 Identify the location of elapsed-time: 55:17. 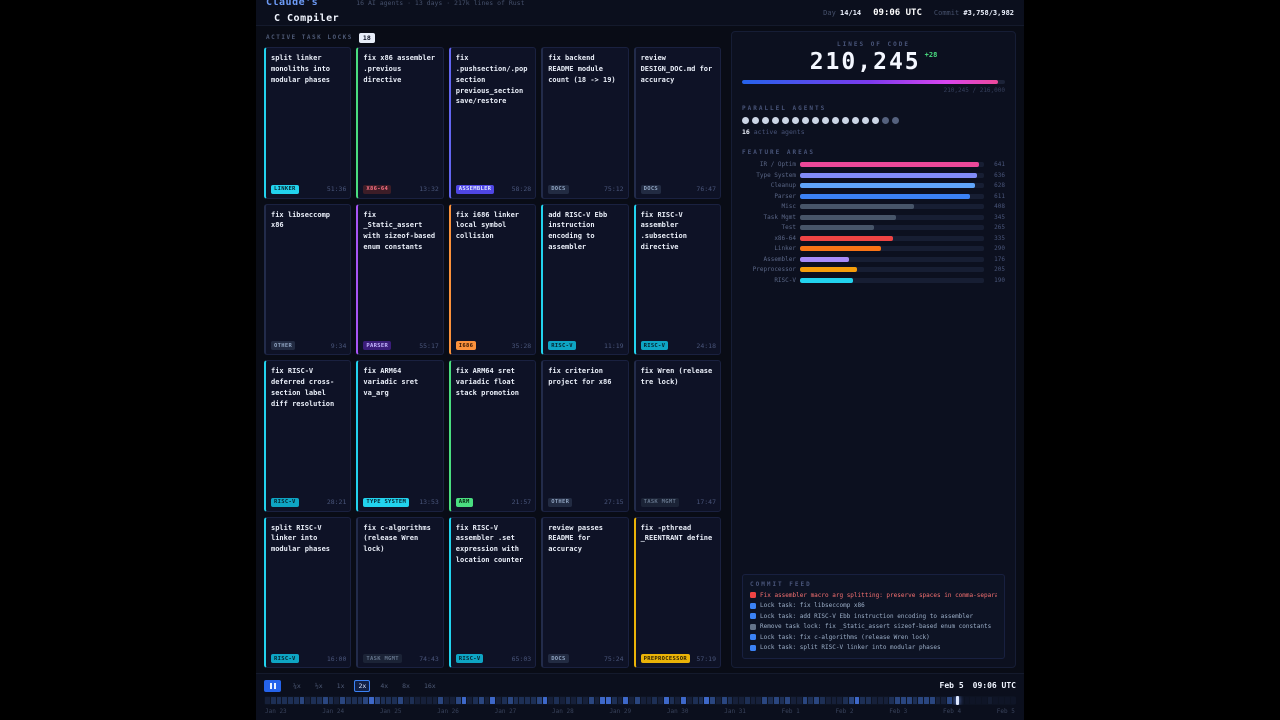
(429, 345).